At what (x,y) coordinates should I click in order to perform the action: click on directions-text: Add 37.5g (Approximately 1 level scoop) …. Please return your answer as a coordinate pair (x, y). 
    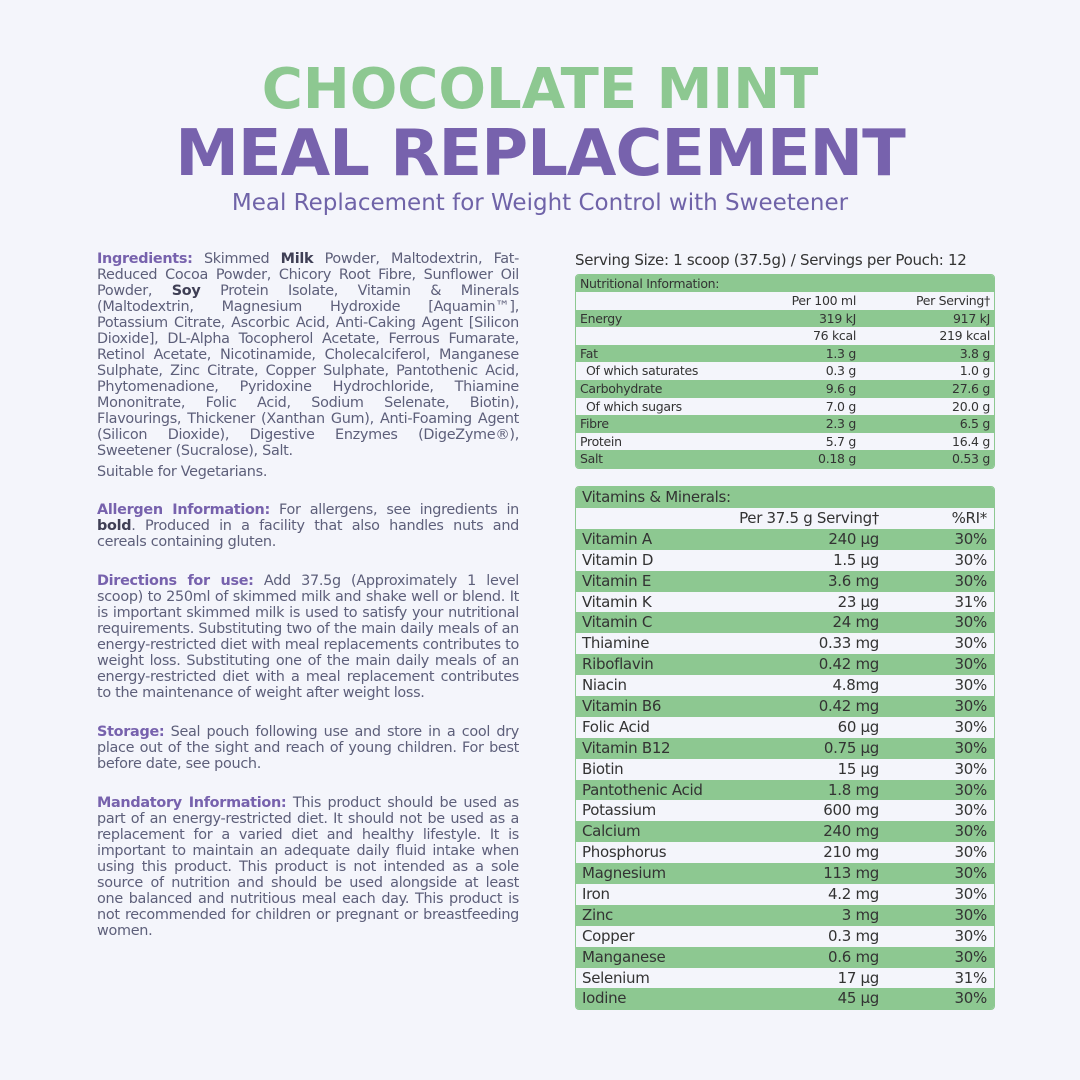
    Looking at the image, I should click on (308, 637).